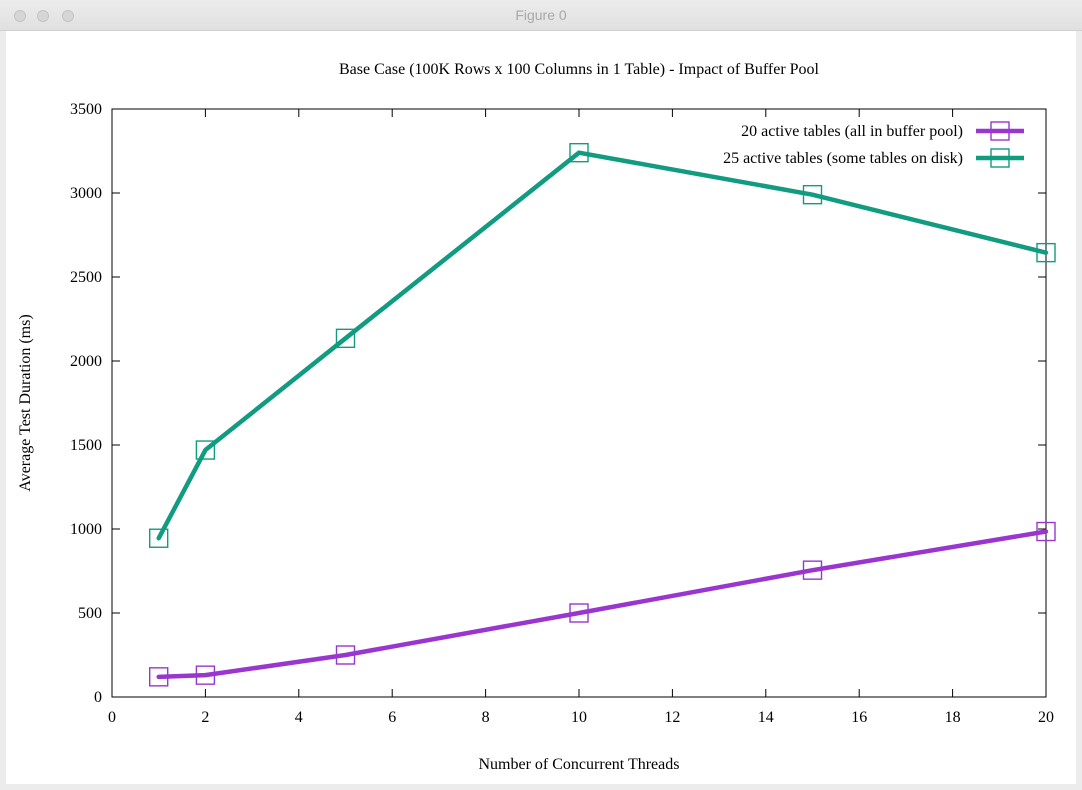  What do you see at coordinates (672, 717) in the screenshot?
I see `x-tick-label: 12` at bounding box center [672, 717].